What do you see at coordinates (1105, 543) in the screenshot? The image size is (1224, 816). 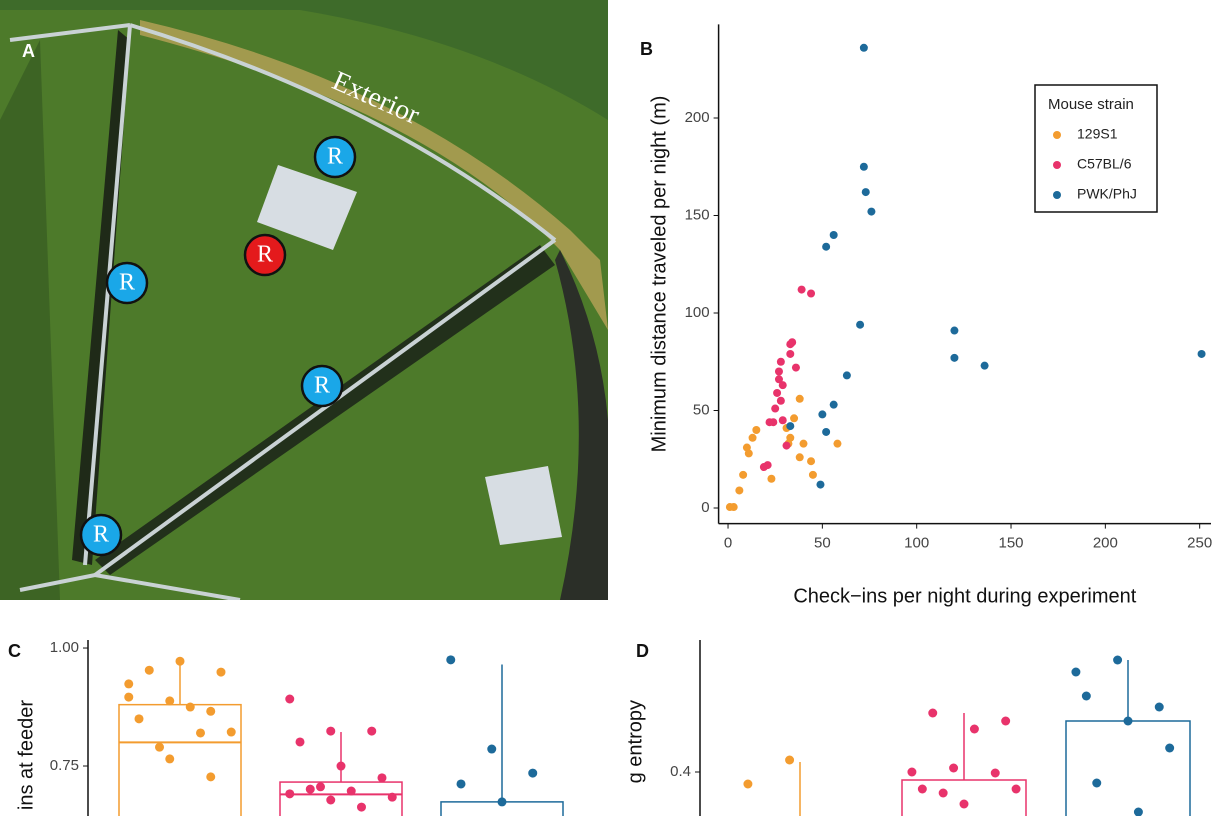 I see `x-tick-label: 200` at bounding box center [1105, 543].